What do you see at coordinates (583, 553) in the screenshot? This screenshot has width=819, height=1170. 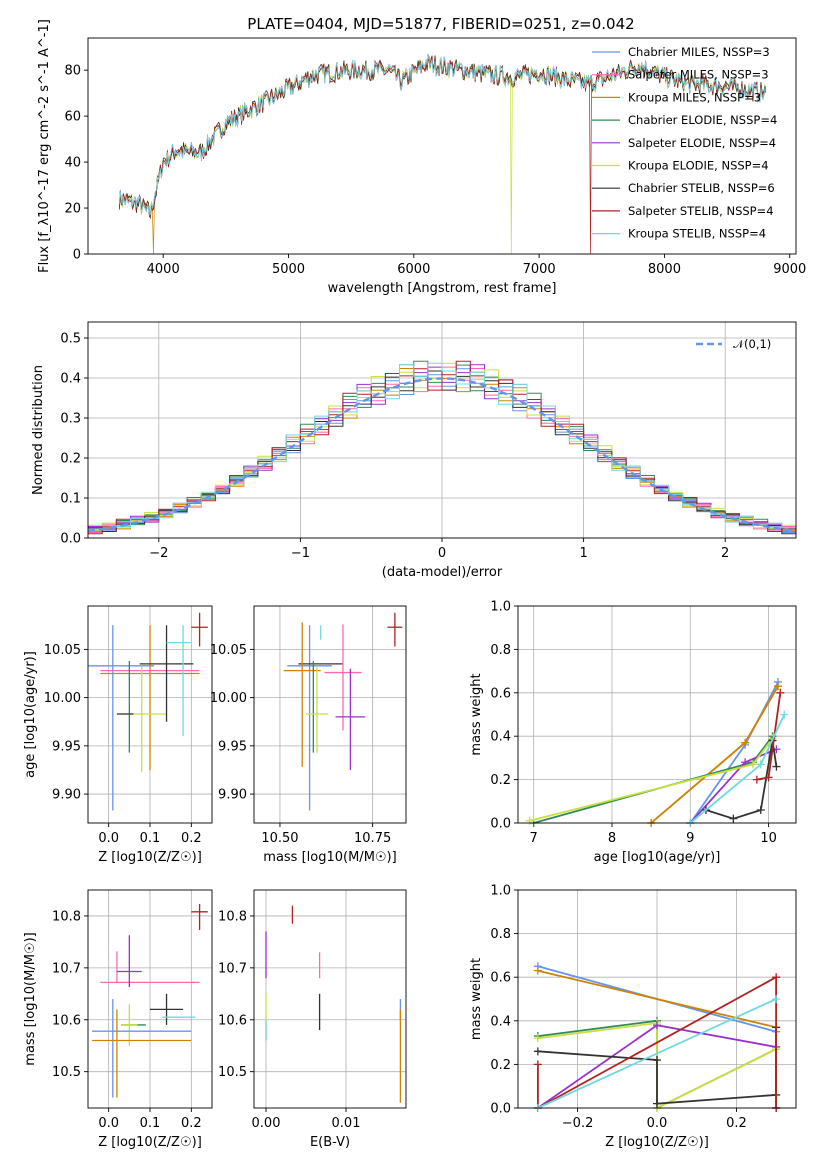 I see `x-tick-label: 1` at bounding box center [583, 553].